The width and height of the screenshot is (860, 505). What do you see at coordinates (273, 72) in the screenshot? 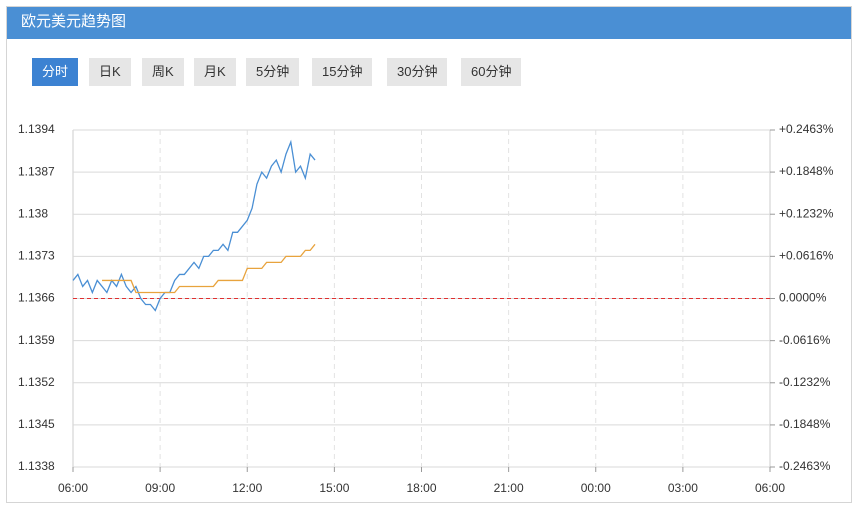
I see `tab: 5分钟` at bounding box center [273, 72].